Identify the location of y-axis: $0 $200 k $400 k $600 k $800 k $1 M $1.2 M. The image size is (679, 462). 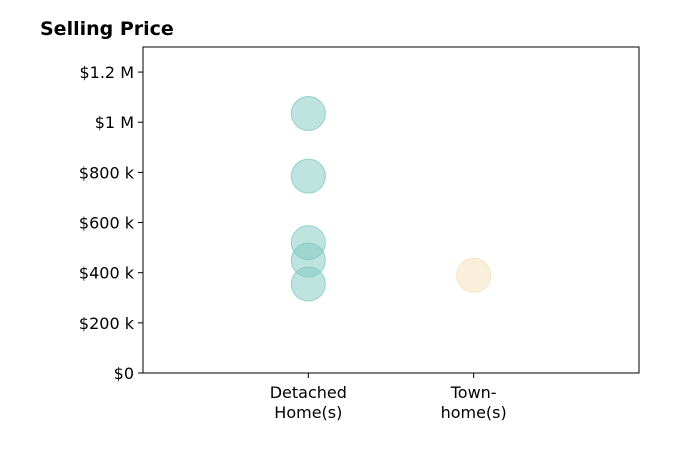
(111, 223).